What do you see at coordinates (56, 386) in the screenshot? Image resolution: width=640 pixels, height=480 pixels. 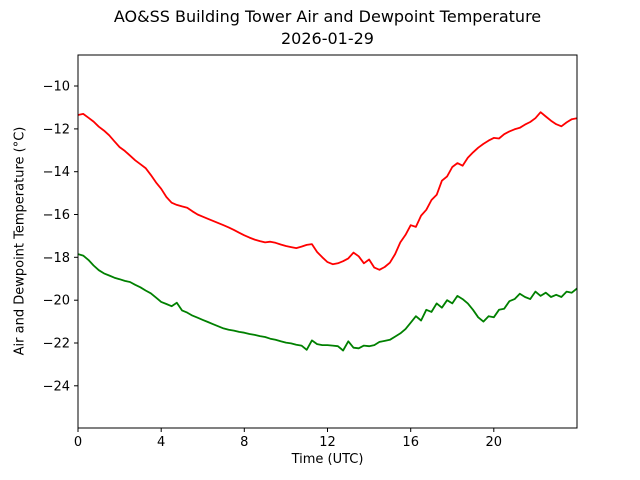 I see `y-tick-label: −24` at bounding box center [56, 386].